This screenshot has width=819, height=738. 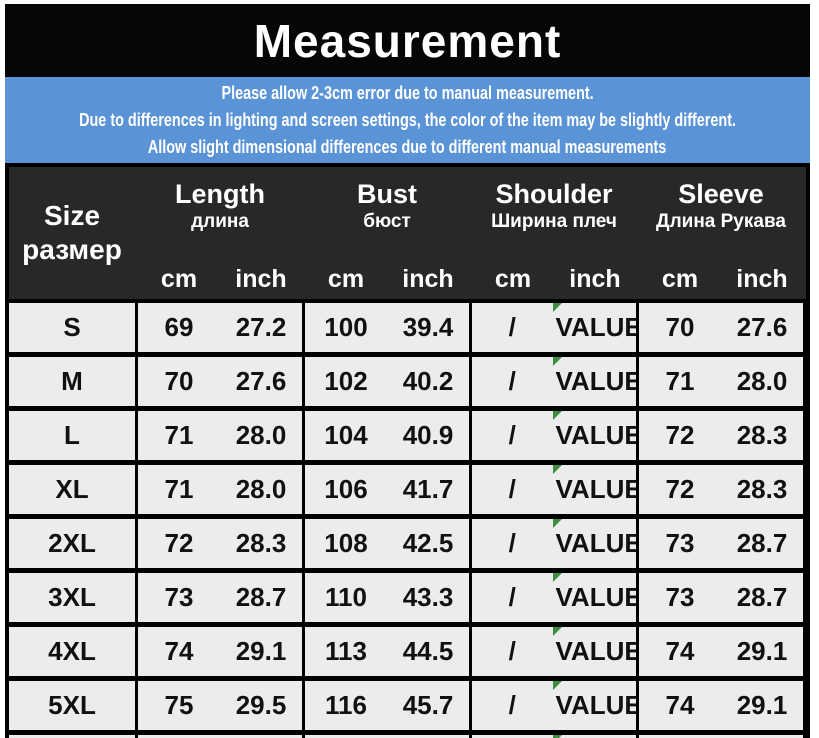 I want to click on bust-cm-value: 113, so click(x=346, y=651).